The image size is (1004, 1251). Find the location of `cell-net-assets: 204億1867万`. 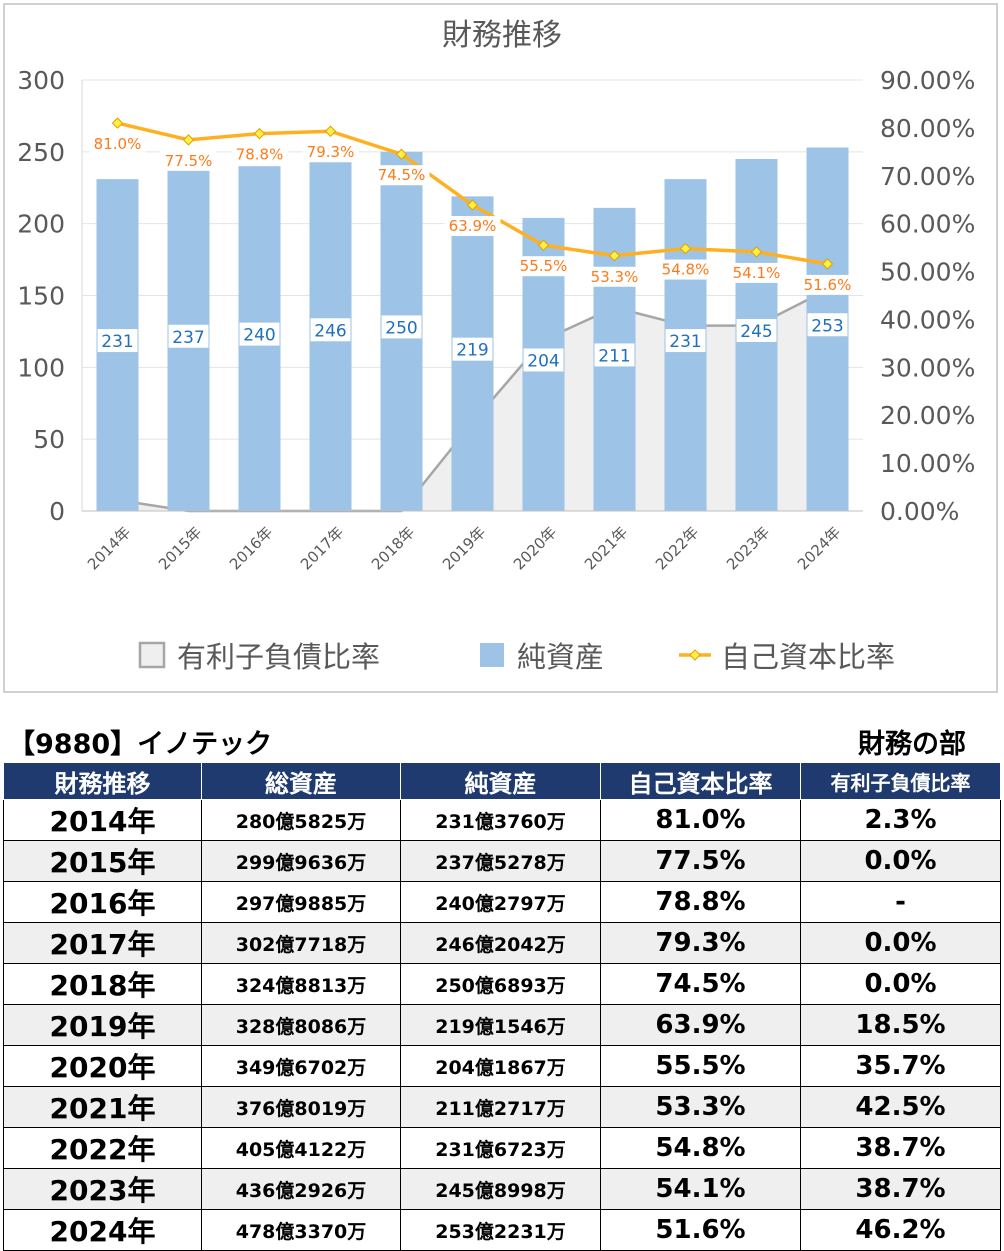

cell-net-assets: 204億1867万 is located at coordinates (500, 1066).